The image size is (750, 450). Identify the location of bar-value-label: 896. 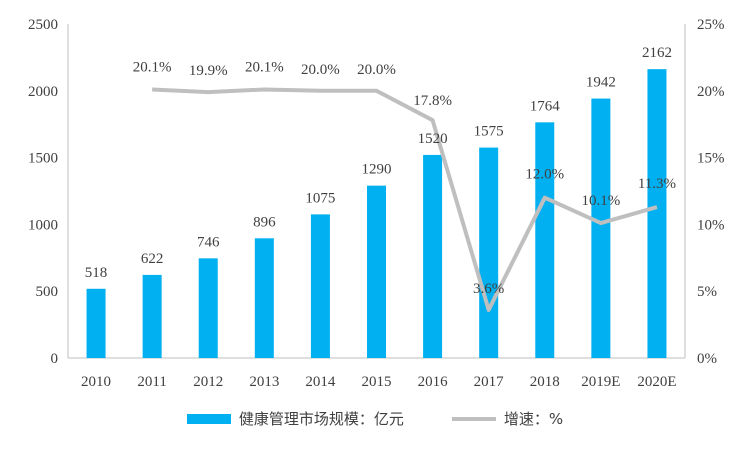
(264, 222).